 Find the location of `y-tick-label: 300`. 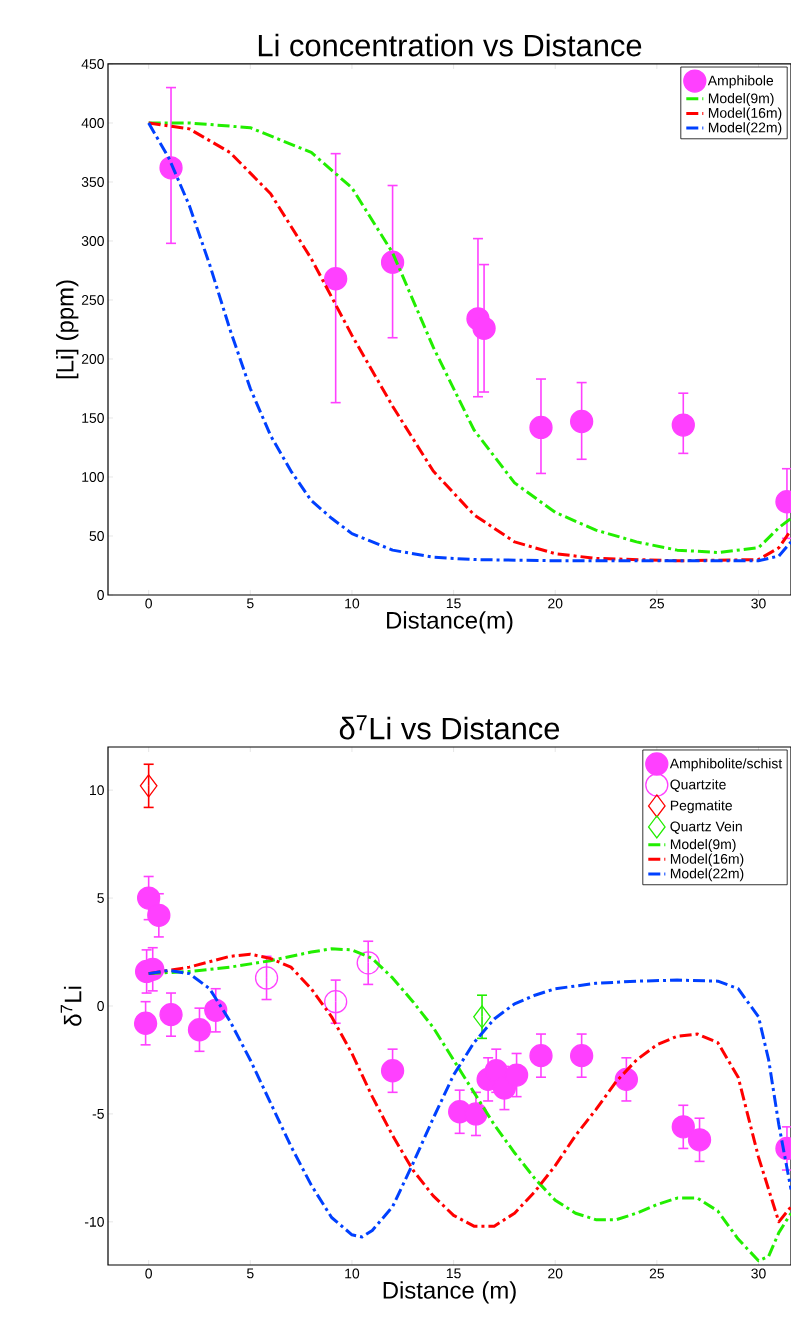

y-tick-label: 300 is located at coordinates (92, 241).